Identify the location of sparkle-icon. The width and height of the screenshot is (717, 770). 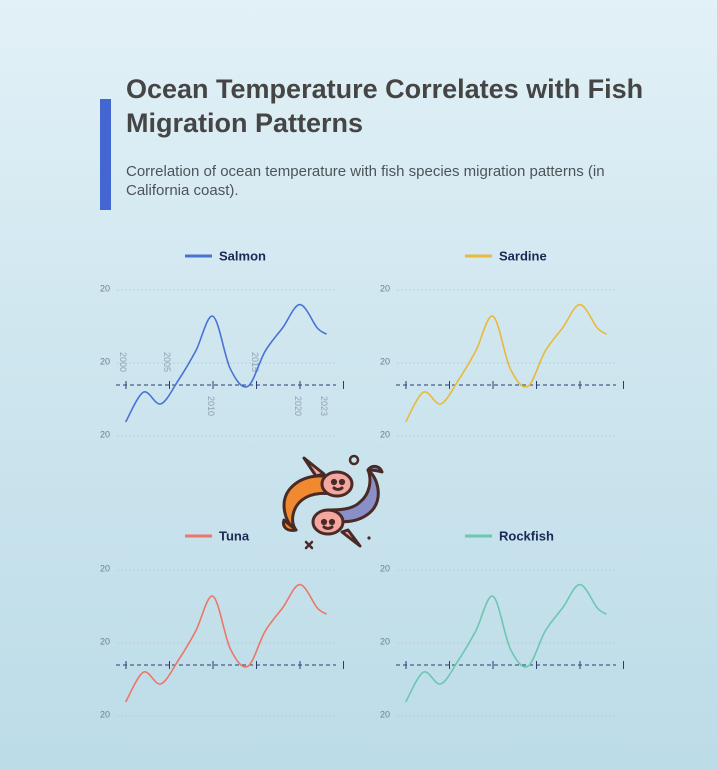
(309, 545).